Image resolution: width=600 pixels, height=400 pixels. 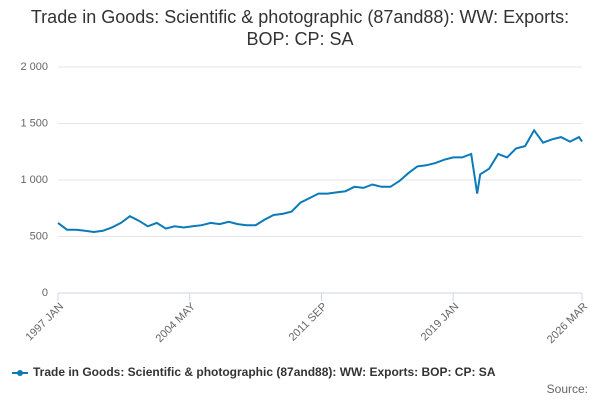 I want to click on y-tick-label: 2 000, so click(x=34, y=67).